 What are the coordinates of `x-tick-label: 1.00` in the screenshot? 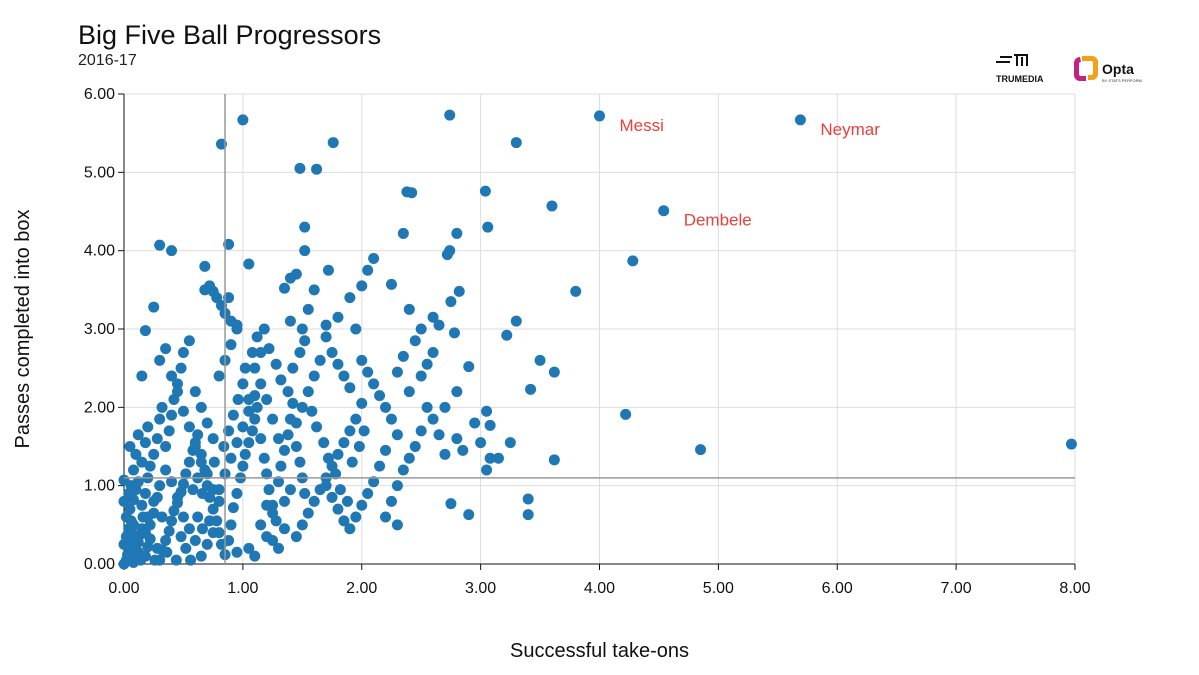 It's located at (242, 588).